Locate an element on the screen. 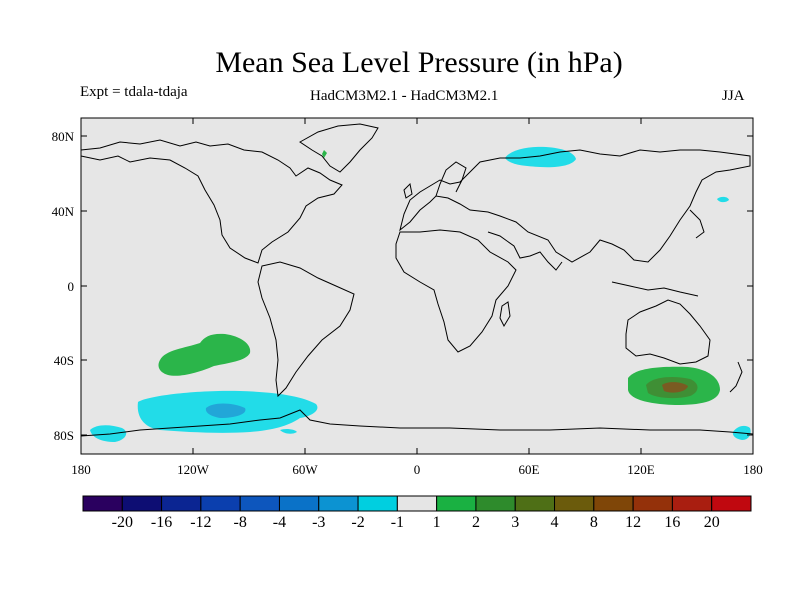  positive-patch-center is located at coordinates (675, 387).